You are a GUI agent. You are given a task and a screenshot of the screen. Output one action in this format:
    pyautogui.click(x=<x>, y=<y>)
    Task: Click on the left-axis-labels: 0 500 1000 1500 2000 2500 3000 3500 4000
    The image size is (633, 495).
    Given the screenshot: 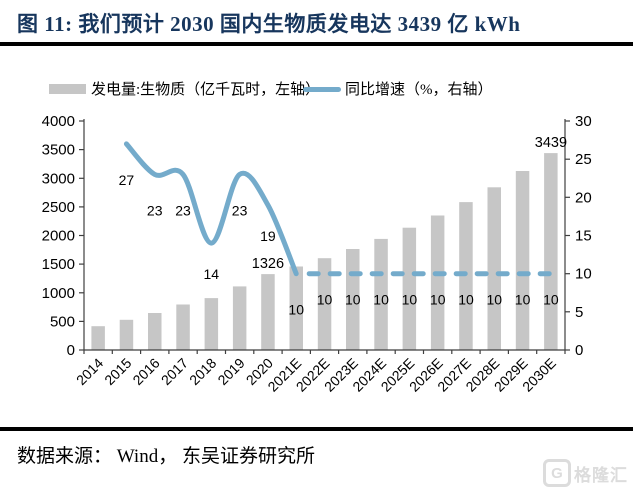 What is the action you would take?
    pyautogui.click(x=58, y=236)
    